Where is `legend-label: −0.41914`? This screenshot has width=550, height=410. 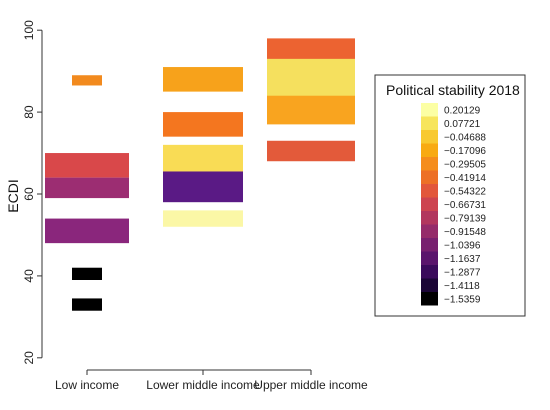 legend-label: −0.41914 is located at coordinates (465, 178).